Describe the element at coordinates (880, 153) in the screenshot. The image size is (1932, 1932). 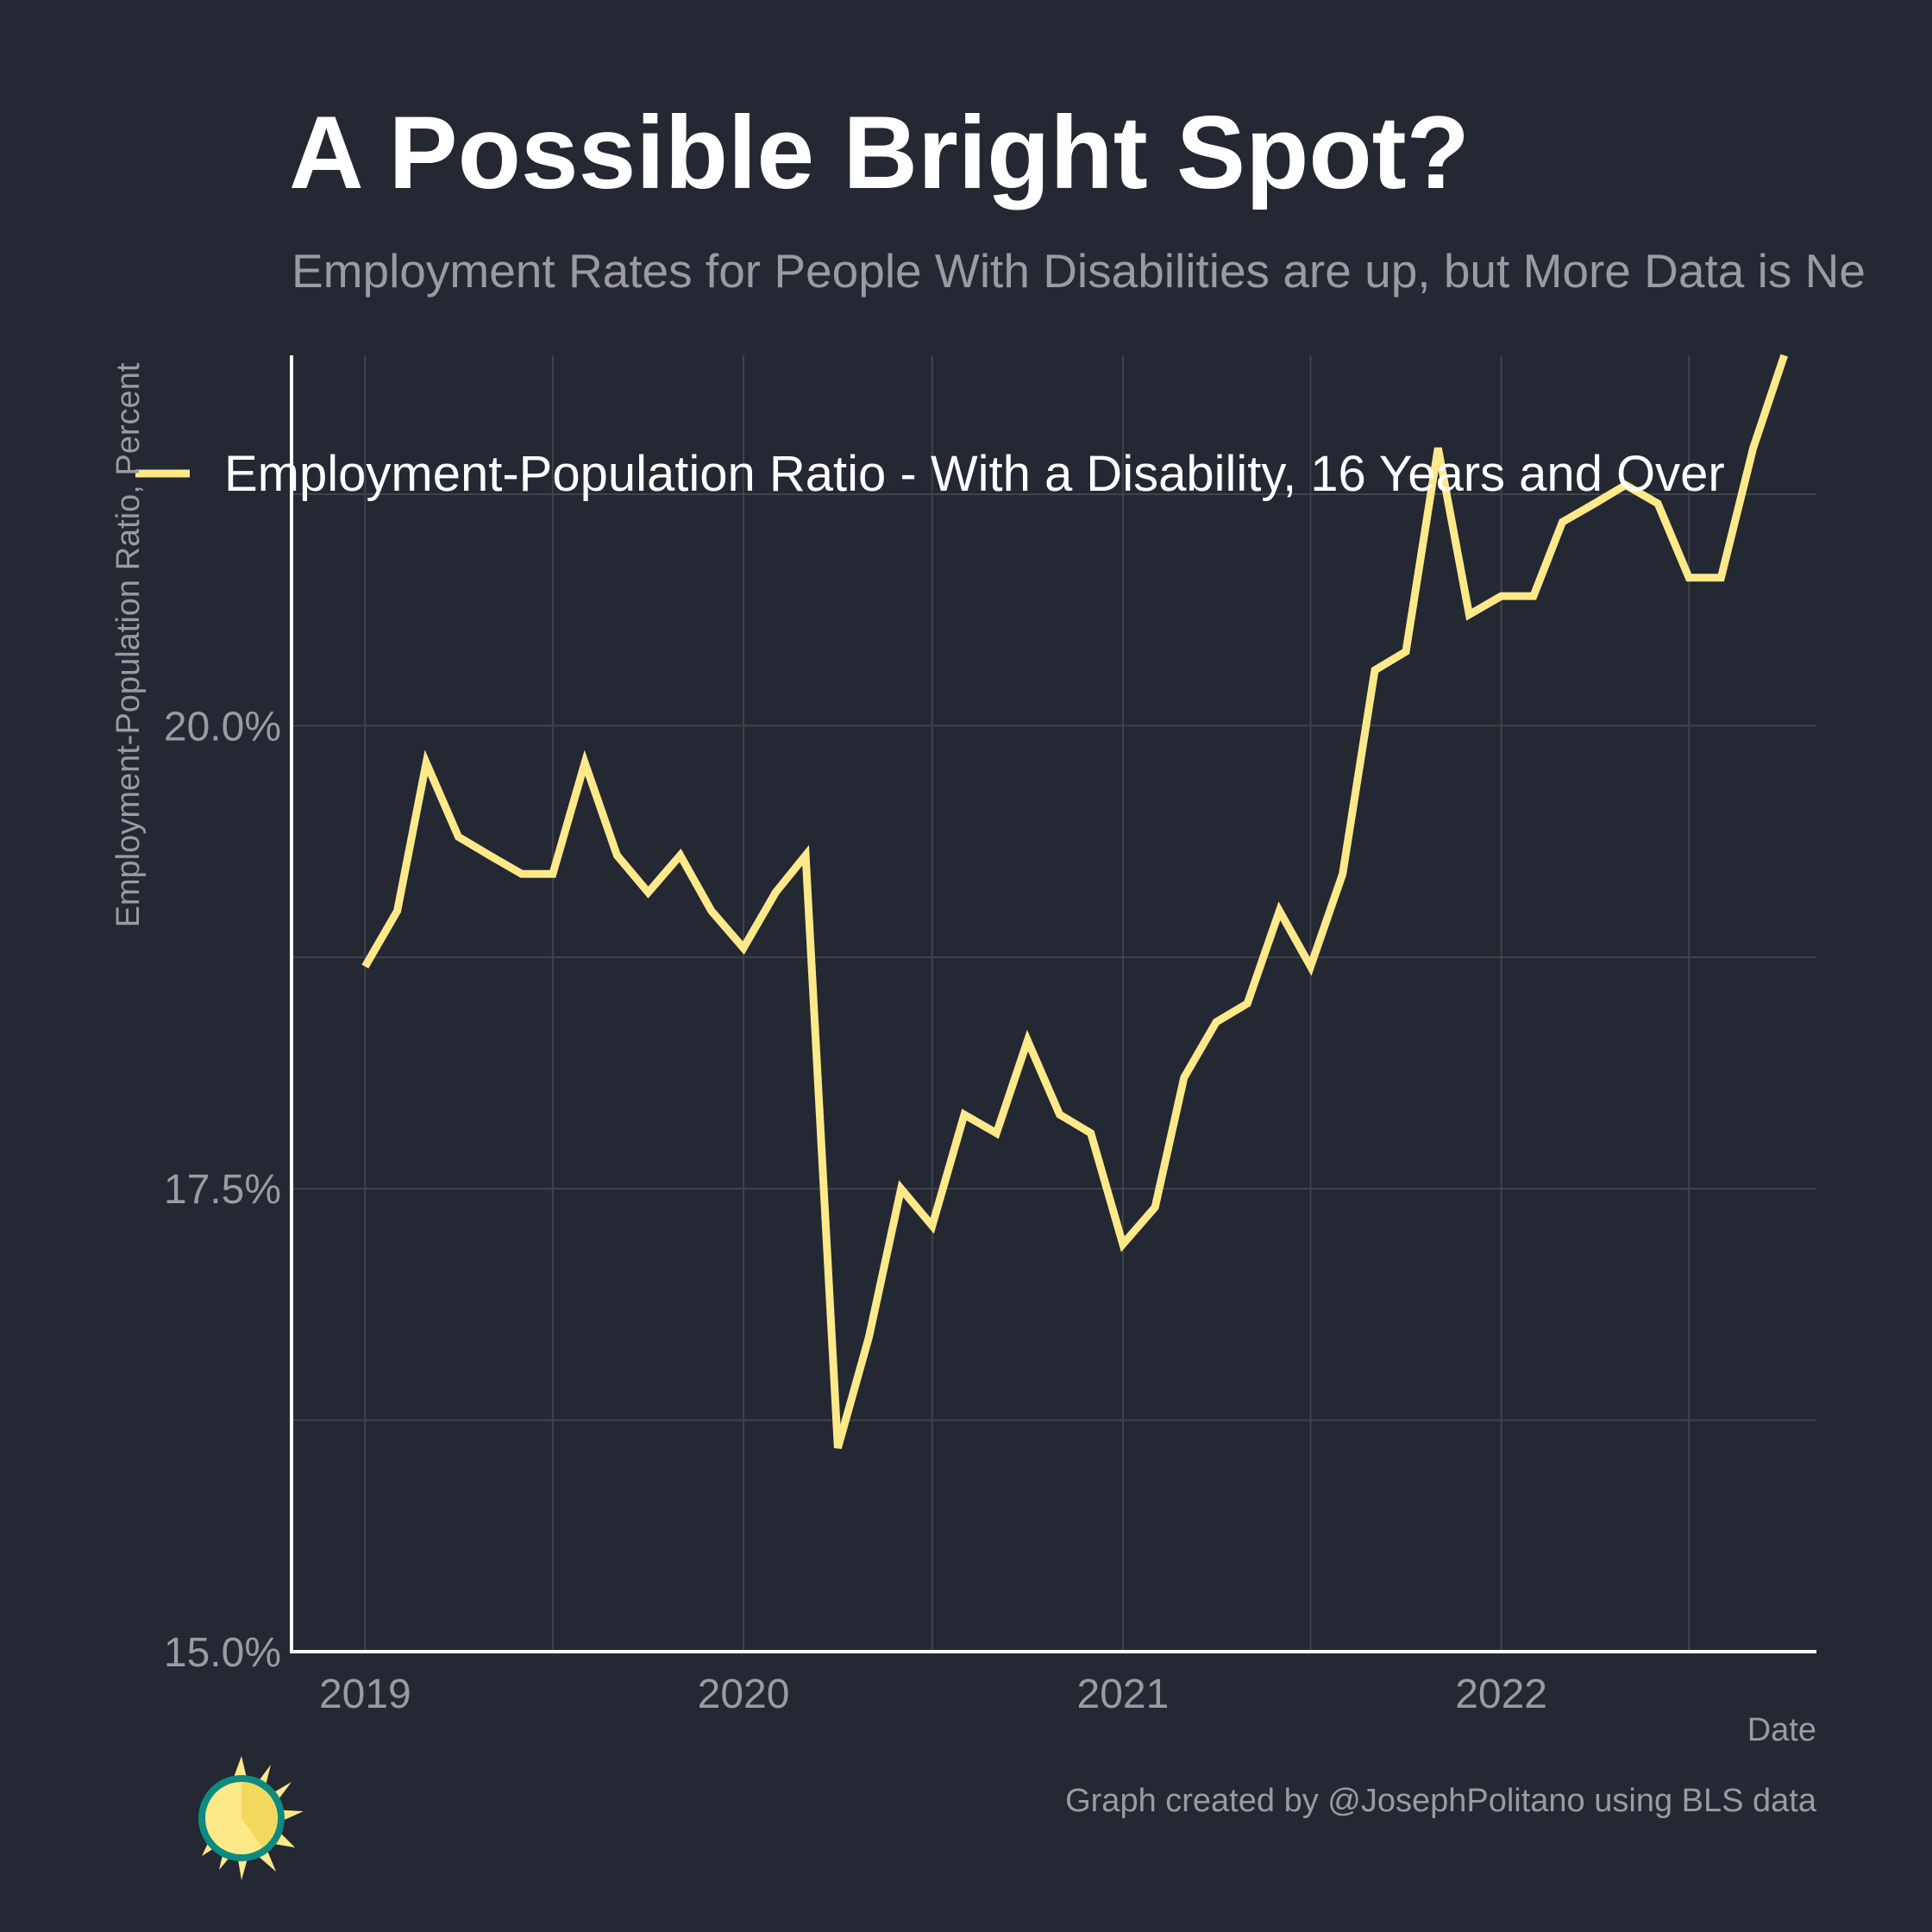
I see `chart-title: A Possible Bright Spot?` at that location.